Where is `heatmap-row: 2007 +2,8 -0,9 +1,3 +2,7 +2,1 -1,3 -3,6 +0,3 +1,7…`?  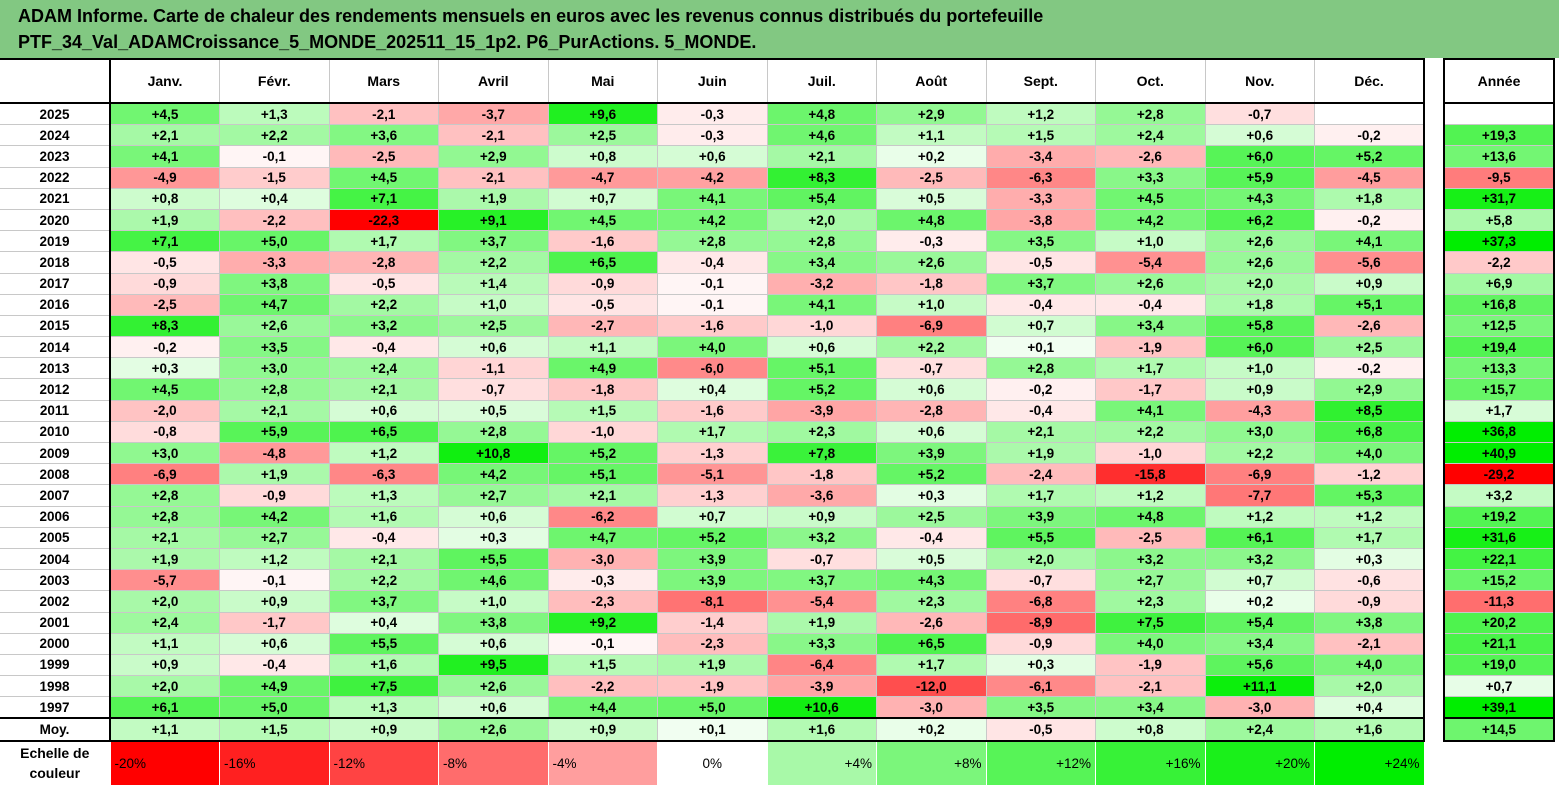 heatmap-row: 2007 +2,8 -0,9 +1,3 +2,7 +2,1 -1,3 -3,6 +0,3 +1,7… is located at coordinates (777, 495).